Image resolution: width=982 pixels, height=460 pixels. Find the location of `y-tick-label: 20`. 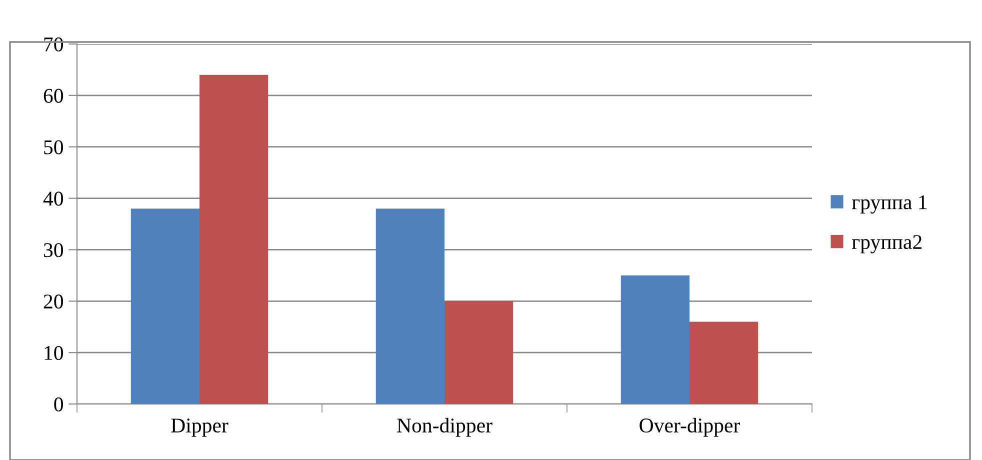

y-tick-label: 20 is located at coordinates (54, 301).